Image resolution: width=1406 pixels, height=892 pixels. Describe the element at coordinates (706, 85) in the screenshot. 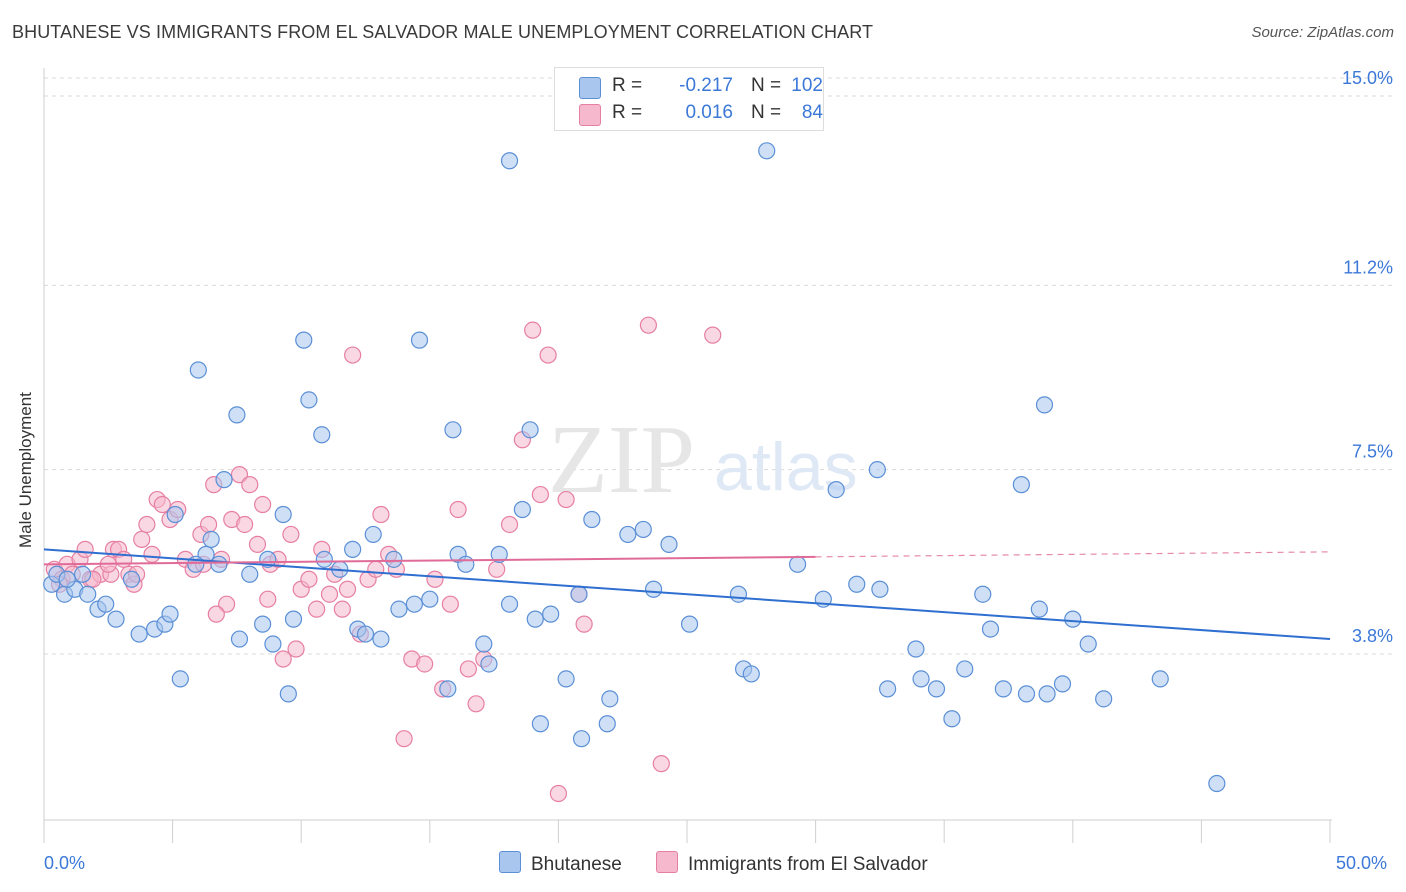

I see `legend-r-value: -0.217` at that location.